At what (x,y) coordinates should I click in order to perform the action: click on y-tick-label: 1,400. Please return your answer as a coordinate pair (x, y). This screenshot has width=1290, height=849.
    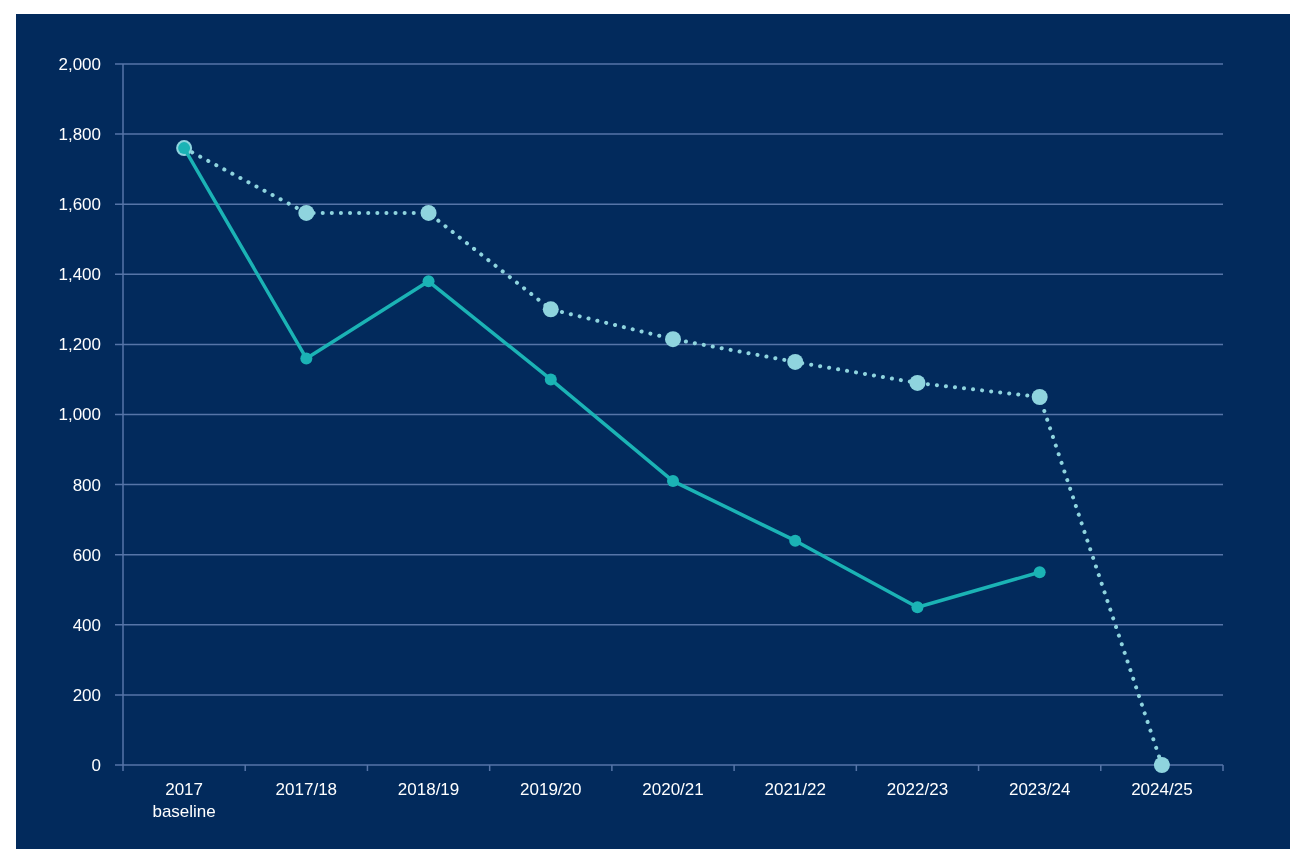
    Looking at the image, I should click on (79, 275).